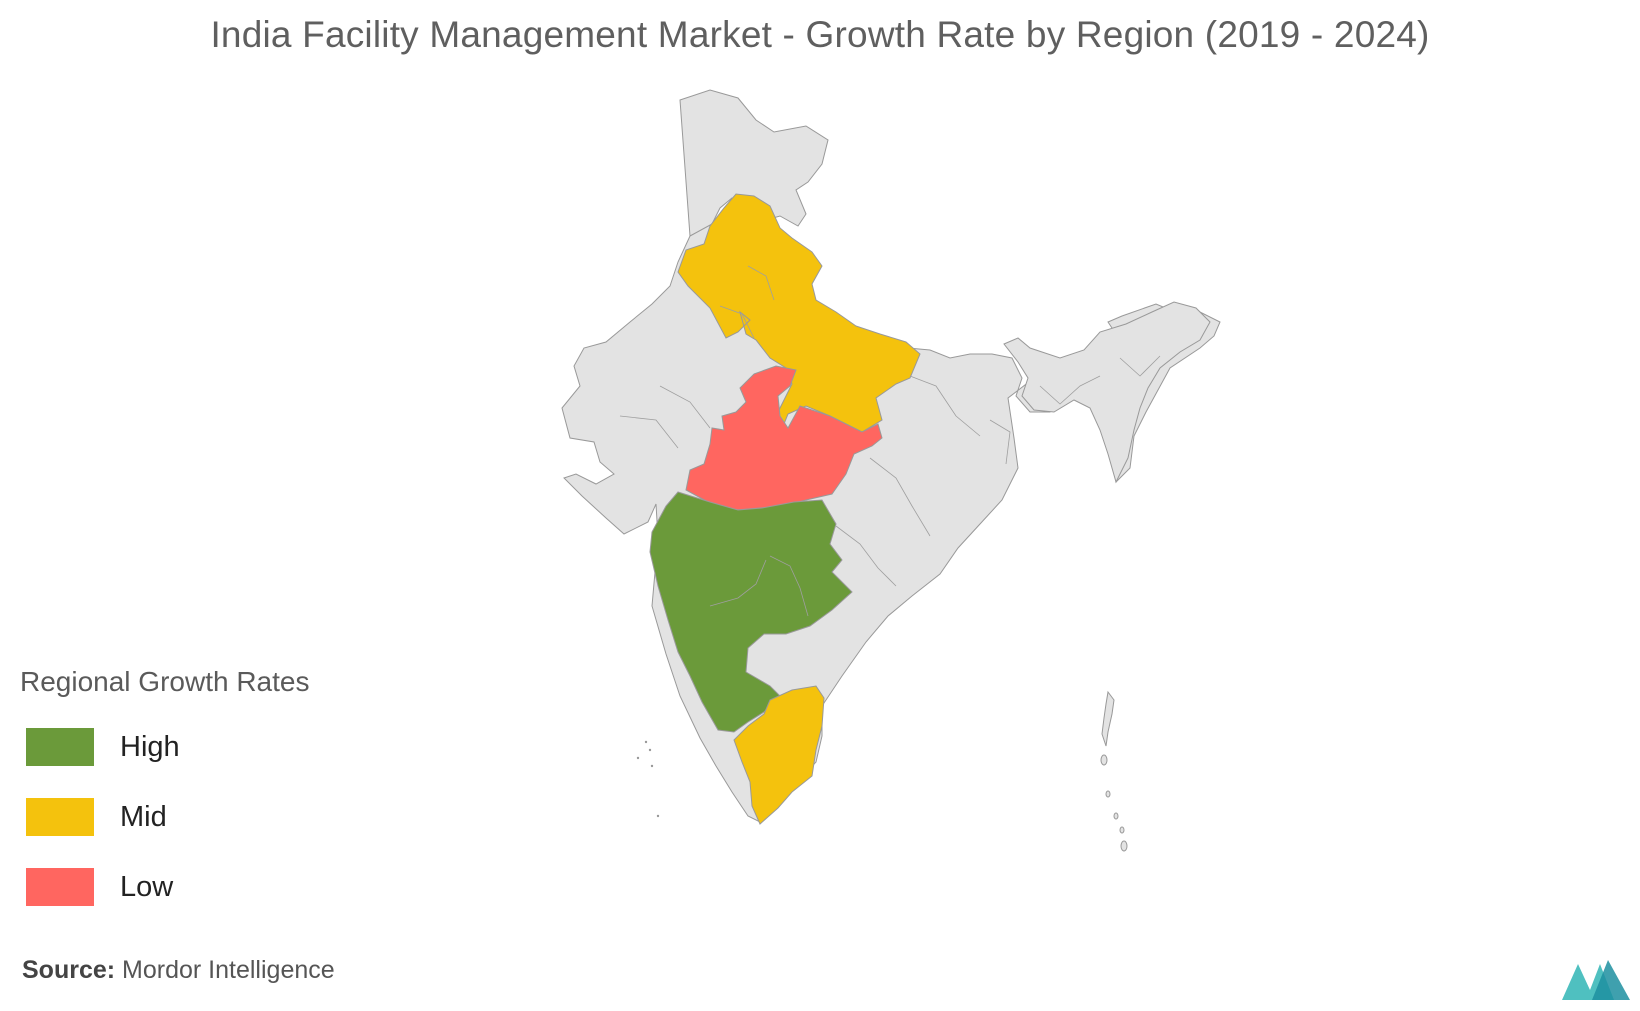 The image size is (1640, 1011). I want to click on source-note: Source: Mordor Intelligence, so click(178, 970).